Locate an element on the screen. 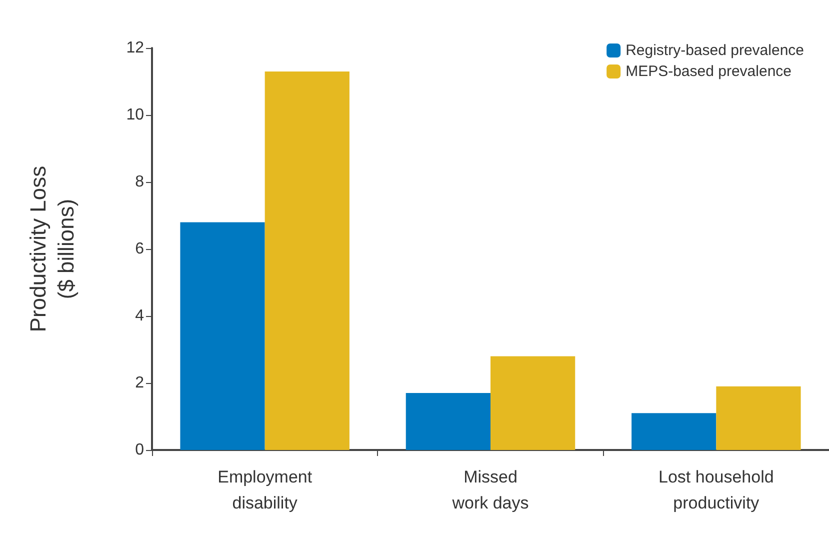  y-tick-label: 0 is located at coordinates (139, 450).